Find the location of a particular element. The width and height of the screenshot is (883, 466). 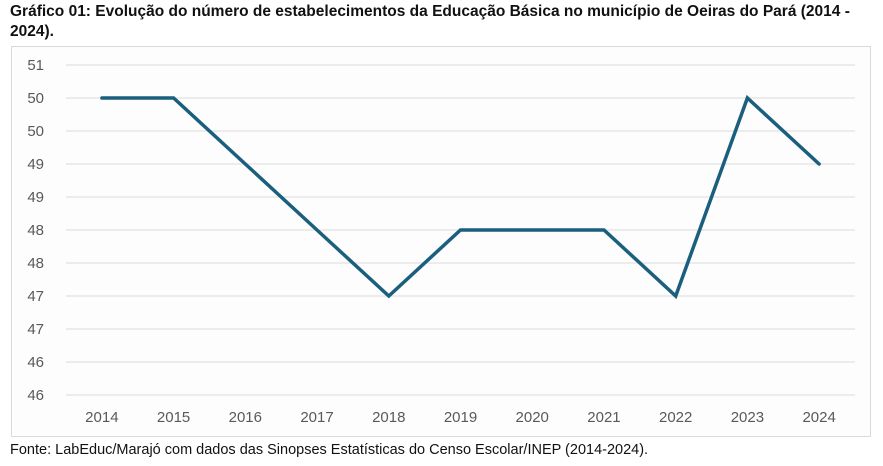

y-axis-ticks: 51 50 50 49 49 48 48 47 47 46 46 is located at coordinates (35, 230).